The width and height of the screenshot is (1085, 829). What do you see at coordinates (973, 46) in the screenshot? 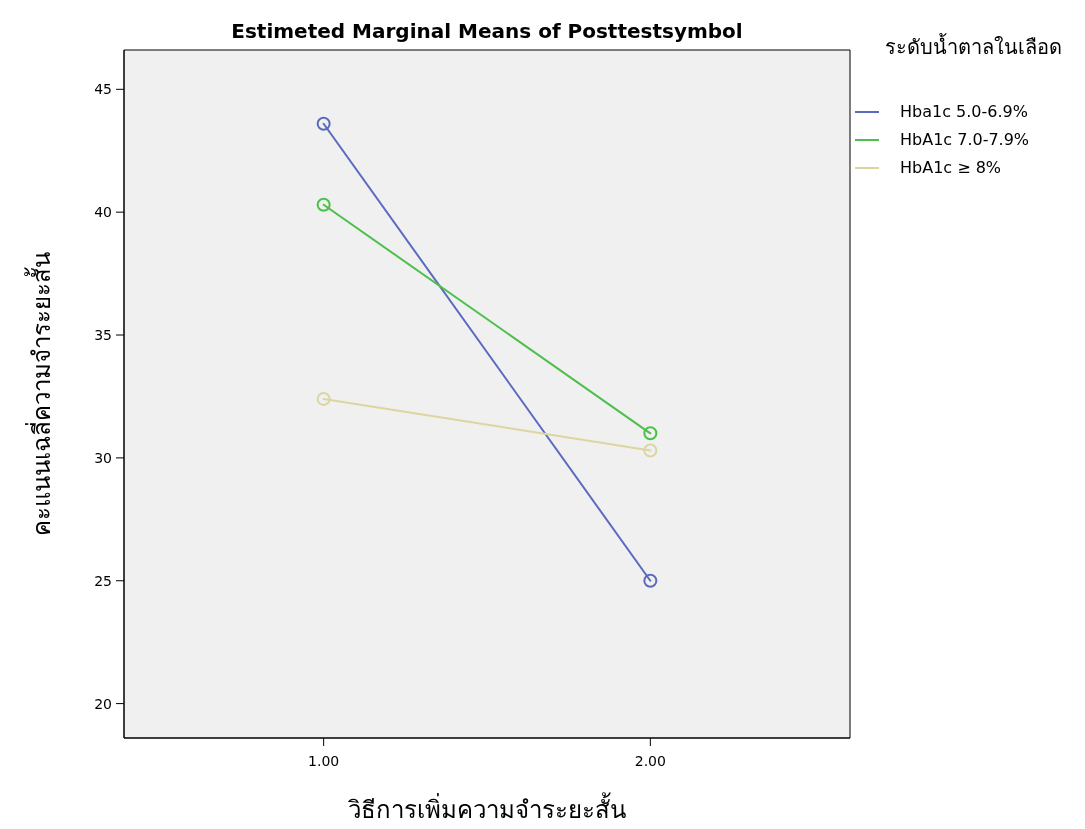
I see `legend-title: ระดับน้ำตาลในเลือด` at bounding box center [973, 46].